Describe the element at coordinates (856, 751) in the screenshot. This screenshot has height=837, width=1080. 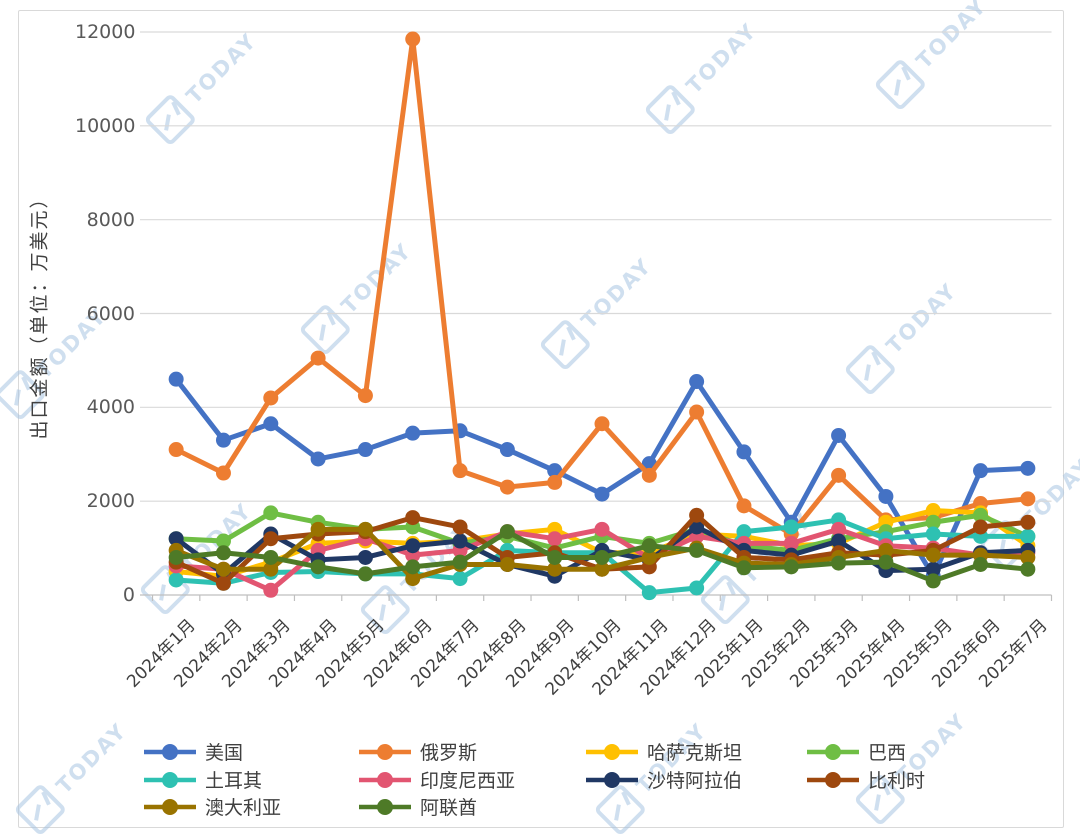
I see `legend-item: 巴西` at that location.